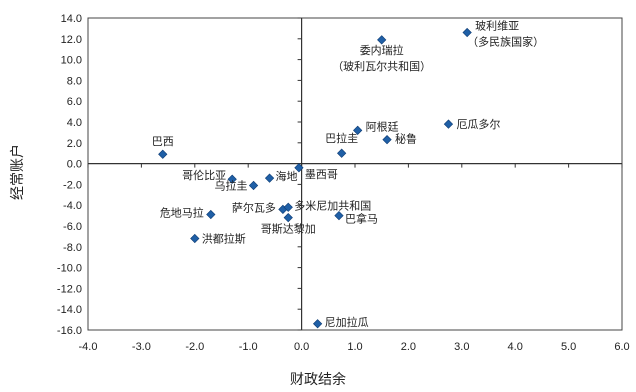 This screenshot has height=392, width=636. What do you see at coordinates (461, 347) in the screenshot?
I see `x-tick-label: 3.0` at bounding box center [461, 347].